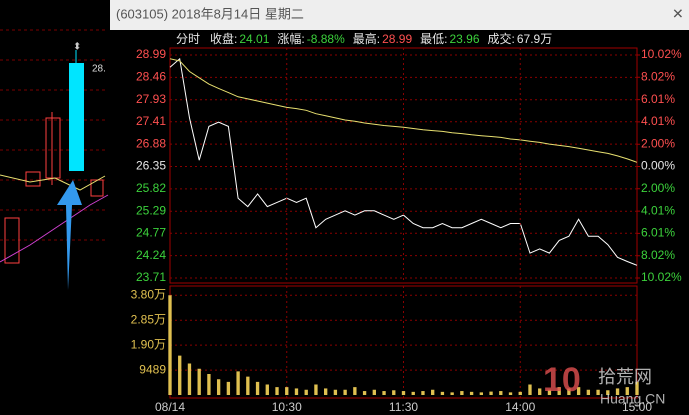 The image size is (689, 415). What do you see at coordinates (148, 294) in the screenshot?
I see `y-tick-label: 3.80万` at bounding box center [148, 294].